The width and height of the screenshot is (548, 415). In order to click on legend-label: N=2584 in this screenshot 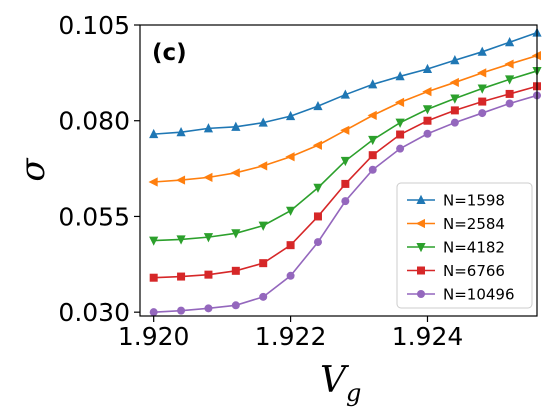, I will do `click(474, 224)`.